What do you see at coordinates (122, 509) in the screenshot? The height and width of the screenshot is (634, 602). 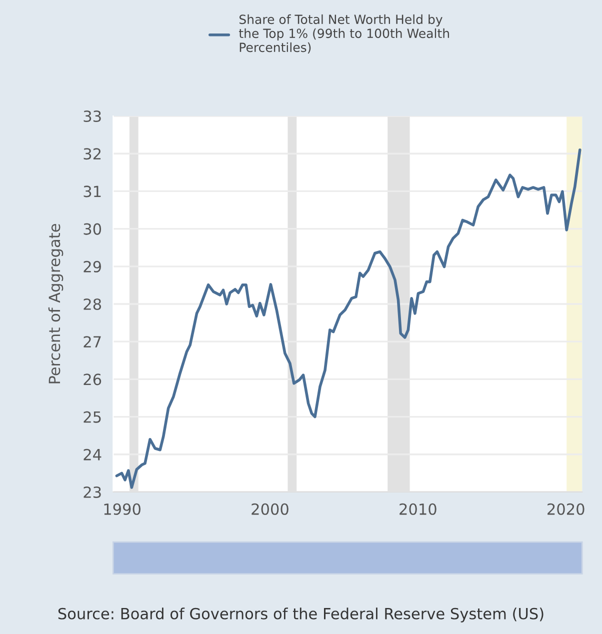 I see `x-tick-label: 1990` at bounding box center [122, 509].